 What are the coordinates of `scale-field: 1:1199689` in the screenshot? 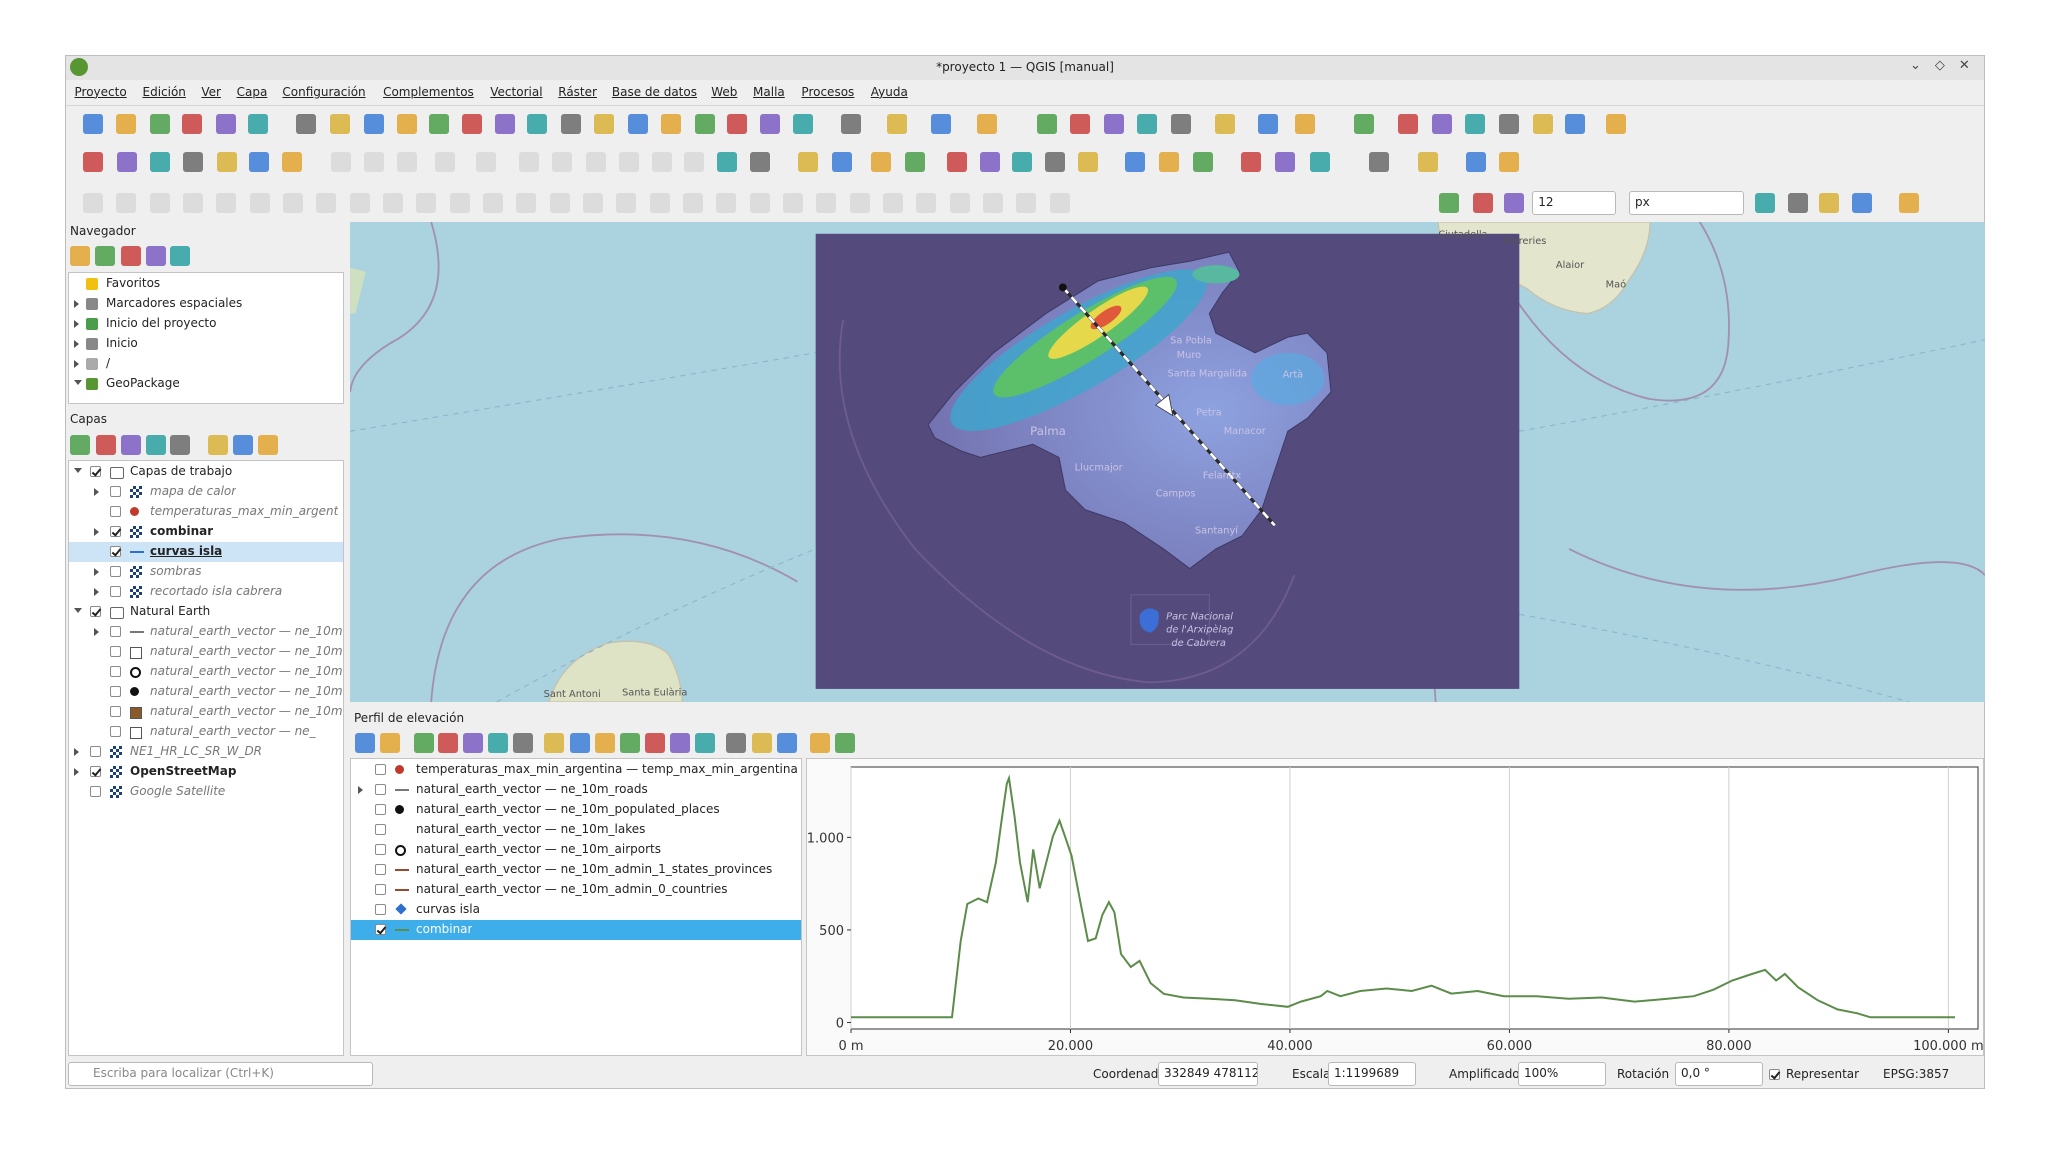 It's located at (1372, 1074).